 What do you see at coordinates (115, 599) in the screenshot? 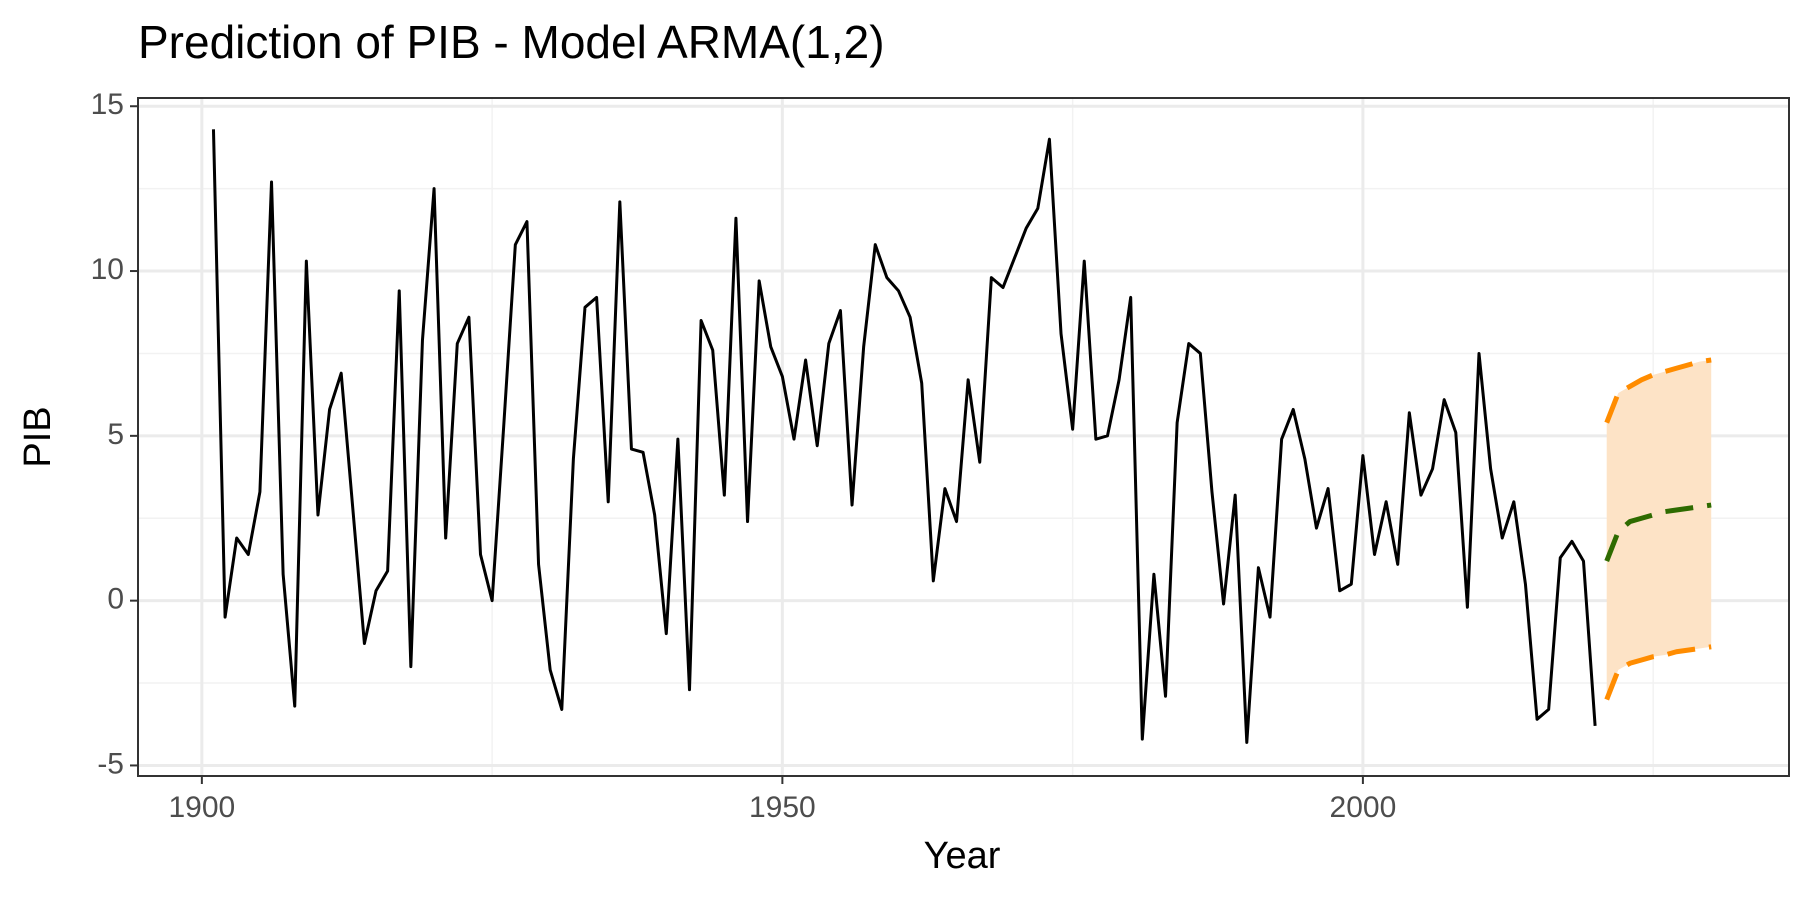
I see `y-tick-label: 0` at bounding box center [115, 599].